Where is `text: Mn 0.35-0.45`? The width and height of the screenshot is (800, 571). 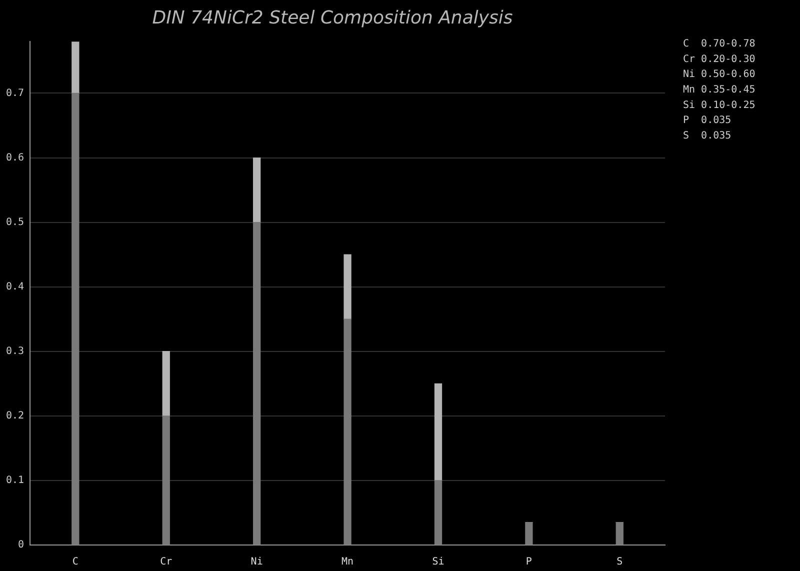
text: Mn 0.35-0.45 is located at coordinates (719, 90).